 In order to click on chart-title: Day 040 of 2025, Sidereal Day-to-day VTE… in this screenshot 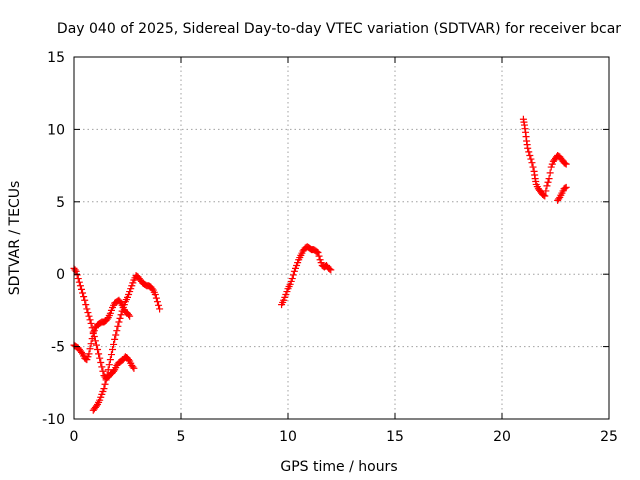, I will do `click(339, 29)`.